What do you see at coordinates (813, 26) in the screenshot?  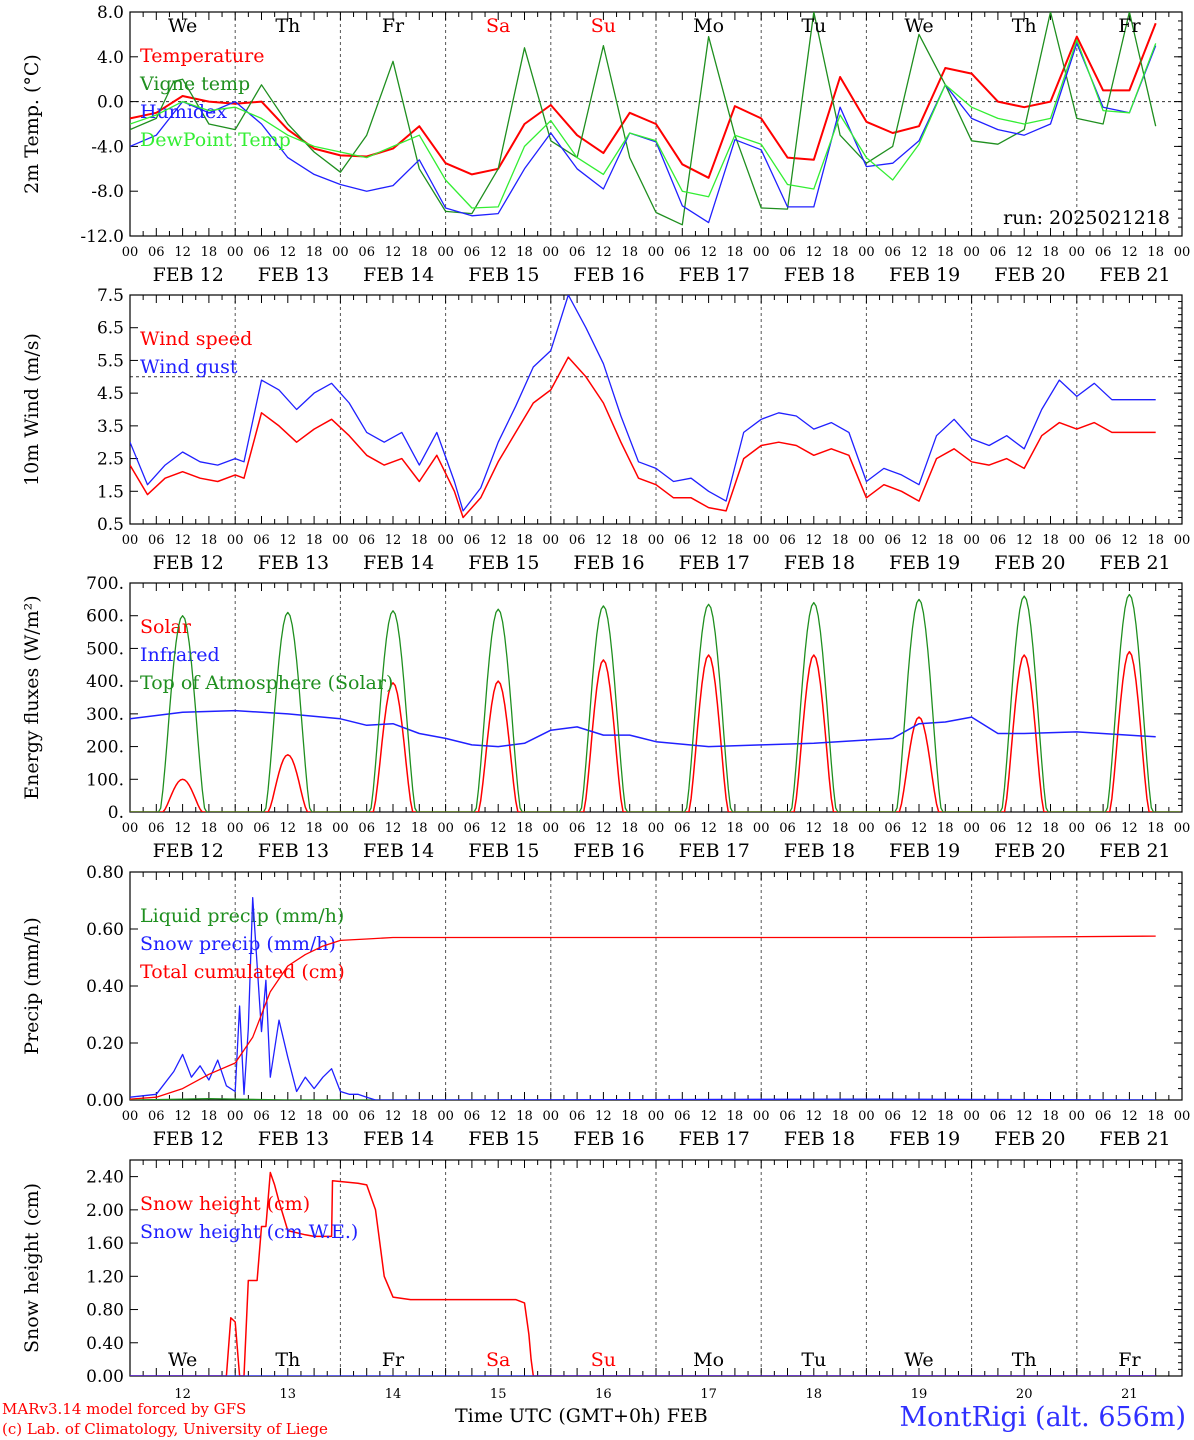 I see `day-name-label: Tu` at bounding box center [813, 26].